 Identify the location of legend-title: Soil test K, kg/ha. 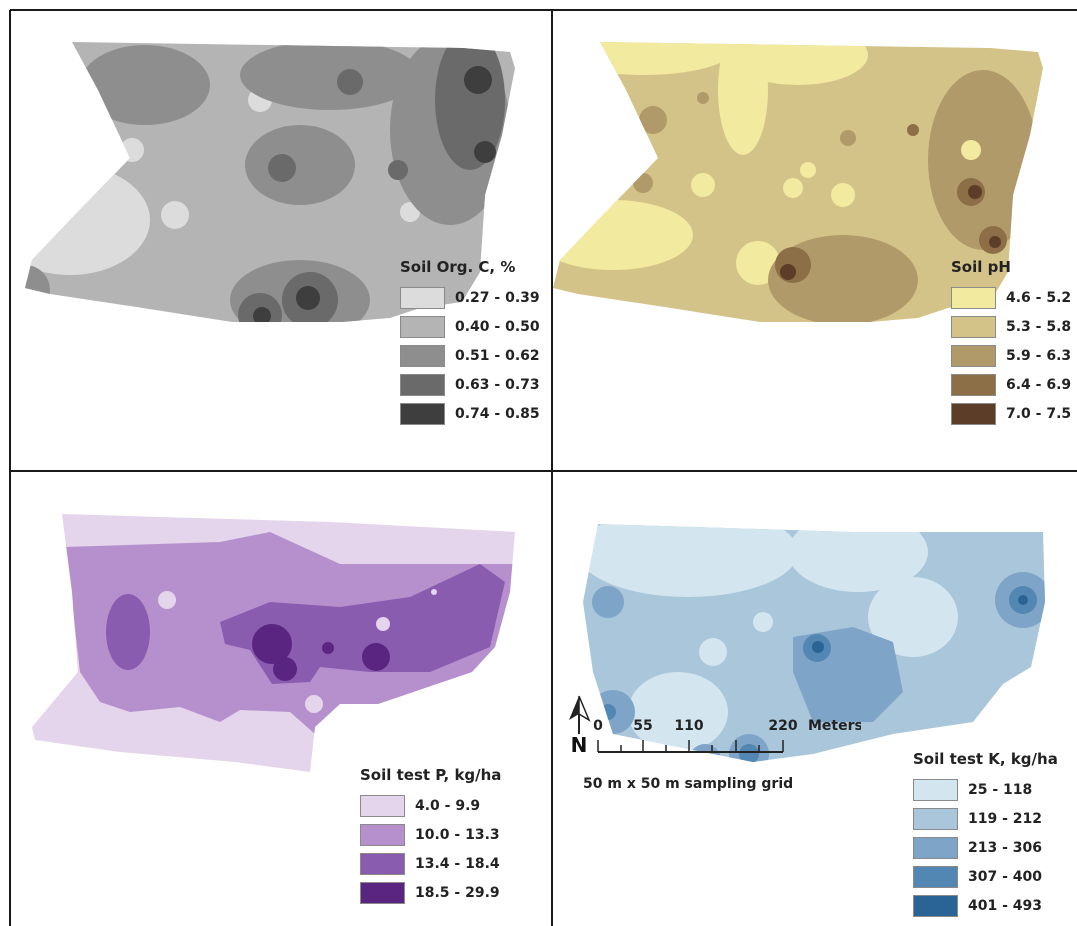
(985, 759).